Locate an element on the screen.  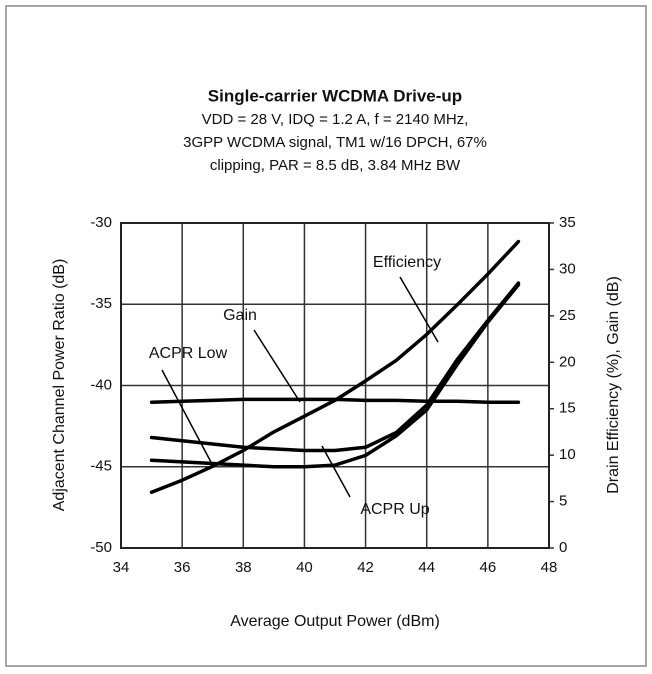
y-tick-label: -50 is located at coordinates (101, 547).